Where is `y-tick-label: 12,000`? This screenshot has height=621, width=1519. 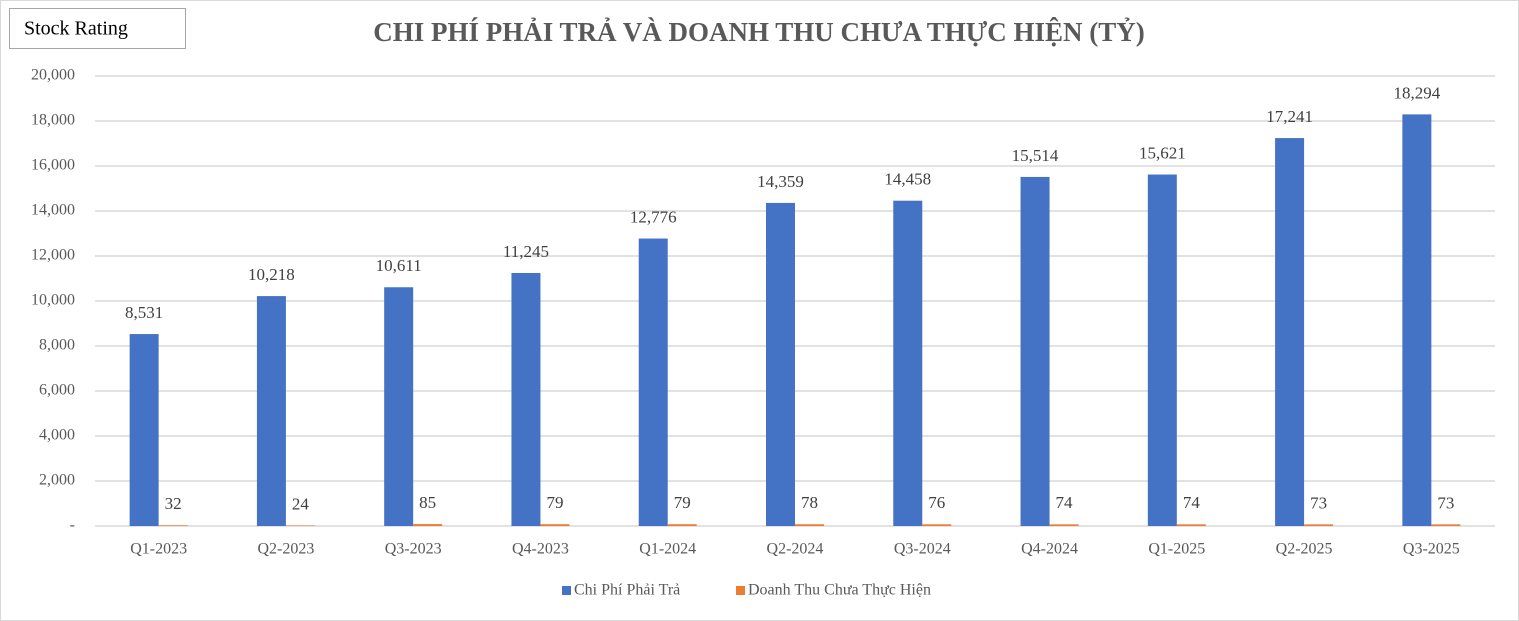 y-tick-label: 12,000 is located at coordinates (53, 255).